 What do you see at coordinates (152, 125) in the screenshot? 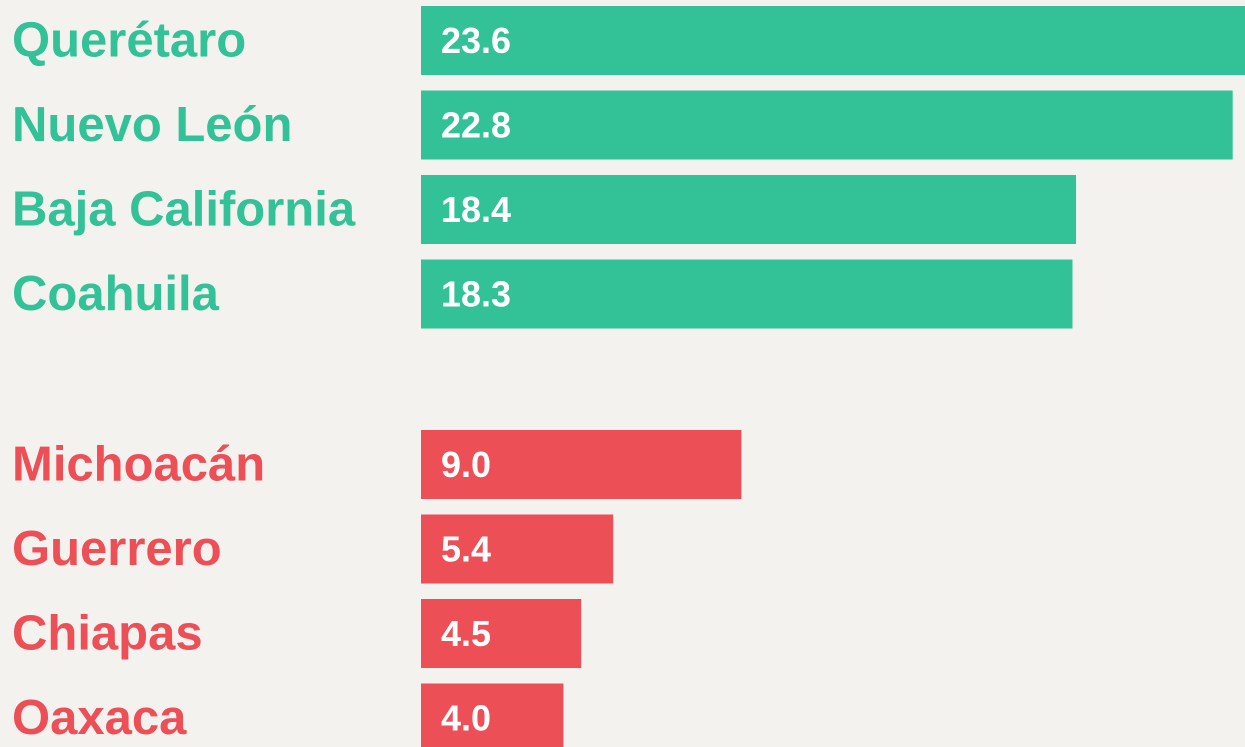
I see `category-label: Nuevo León` at bounding box center [152, 125].